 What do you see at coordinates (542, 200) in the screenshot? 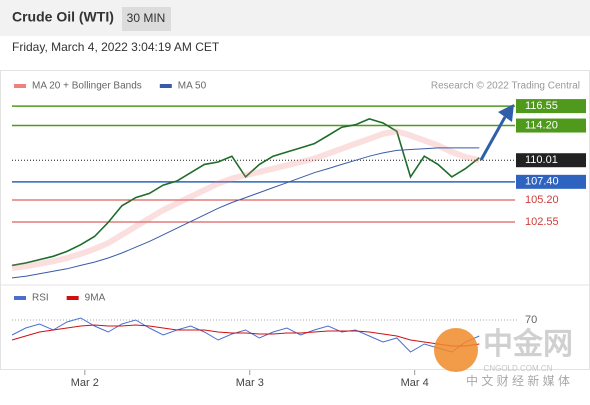
I see `level-label: 105.20` at bounding box center [542, 200].